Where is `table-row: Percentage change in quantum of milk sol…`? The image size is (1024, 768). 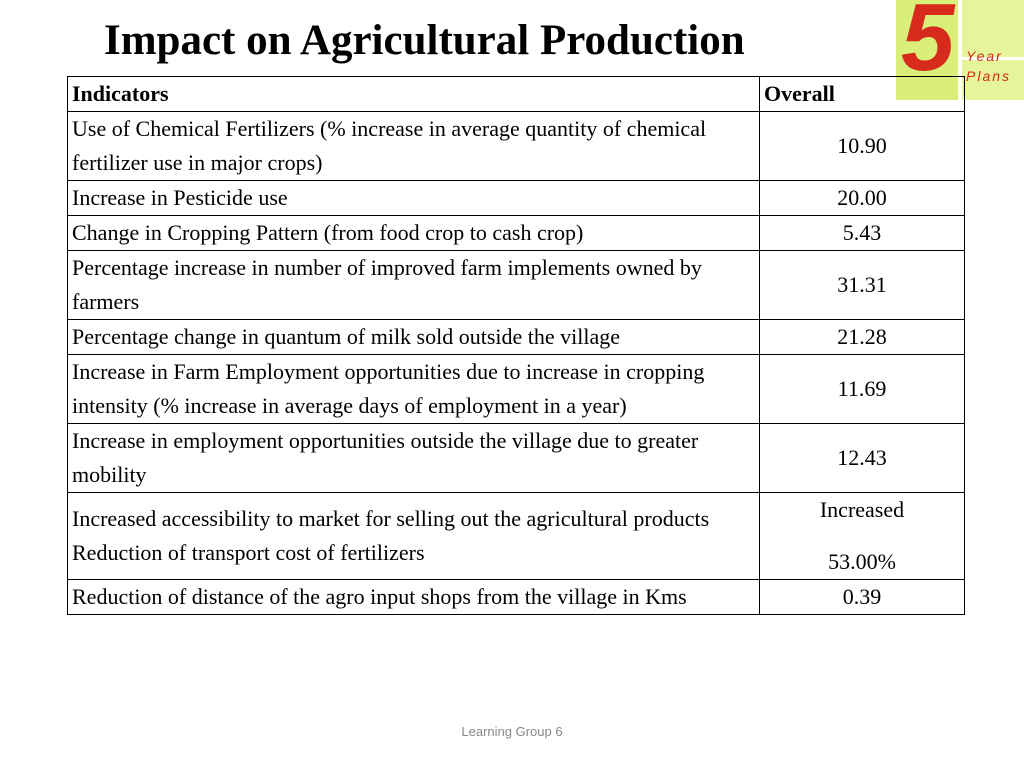
table-row: Percentage change in quantum of milk sol… is located at coordinates (516, 337).